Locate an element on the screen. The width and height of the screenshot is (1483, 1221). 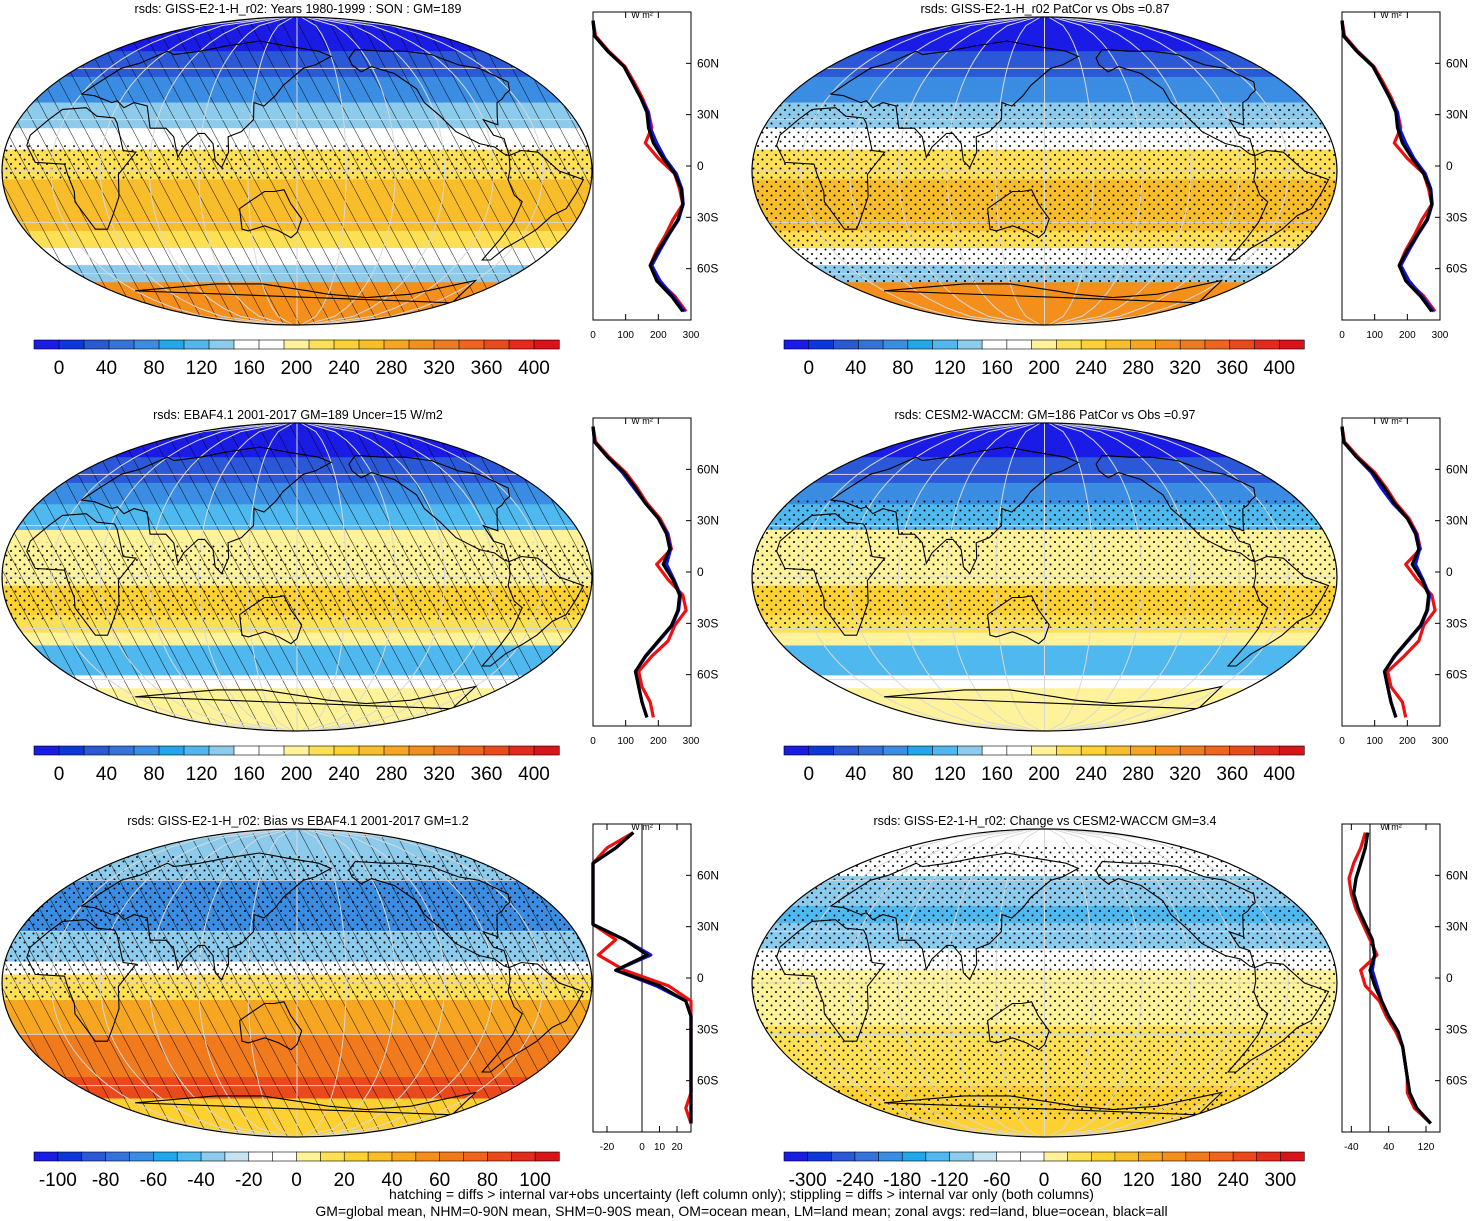
coastline-asia is located at coordinates (954, 510).